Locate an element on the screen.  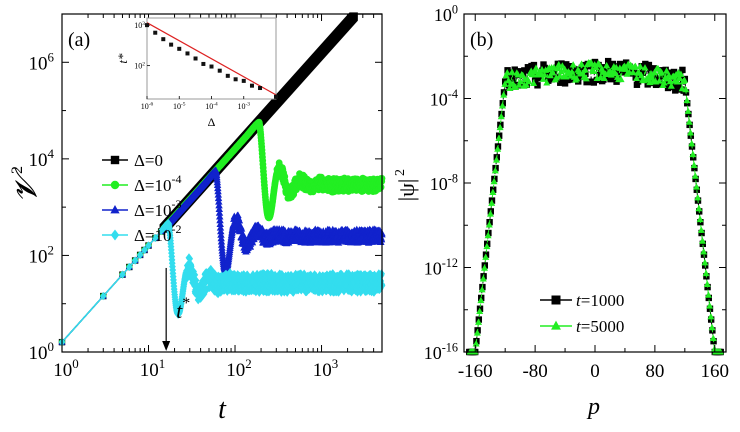
b-y-tick-label: 100 is located at coordinates (446, 13).